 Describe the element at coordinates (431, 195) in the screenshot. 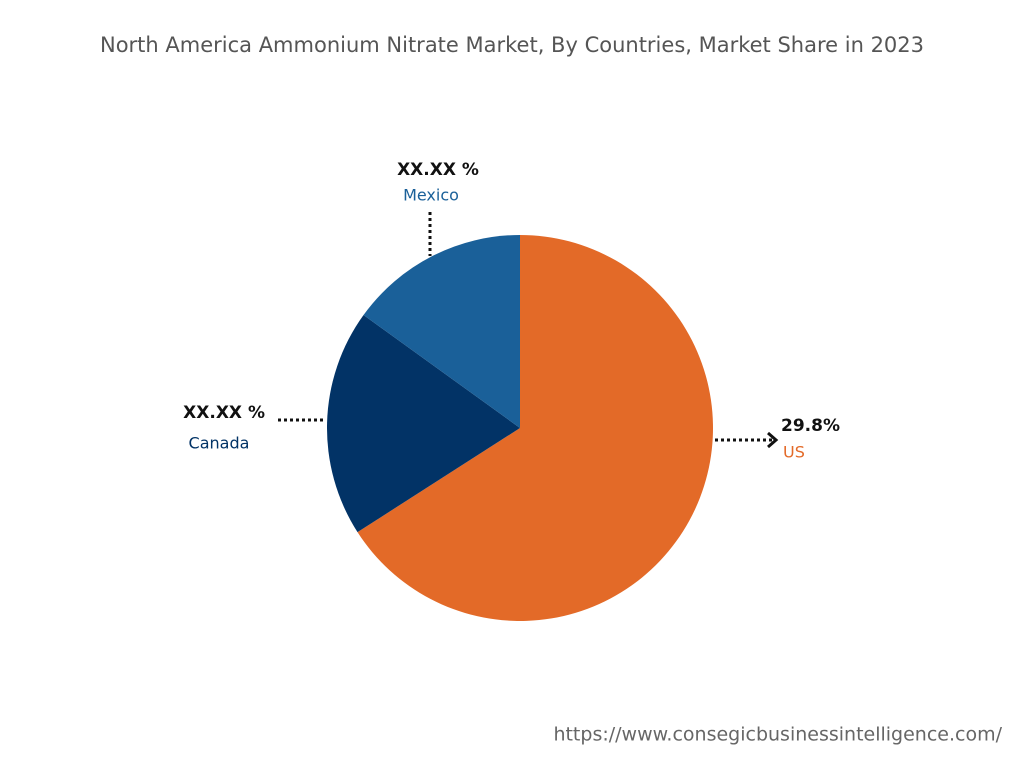

I see `category-label: Mexico` at that location.